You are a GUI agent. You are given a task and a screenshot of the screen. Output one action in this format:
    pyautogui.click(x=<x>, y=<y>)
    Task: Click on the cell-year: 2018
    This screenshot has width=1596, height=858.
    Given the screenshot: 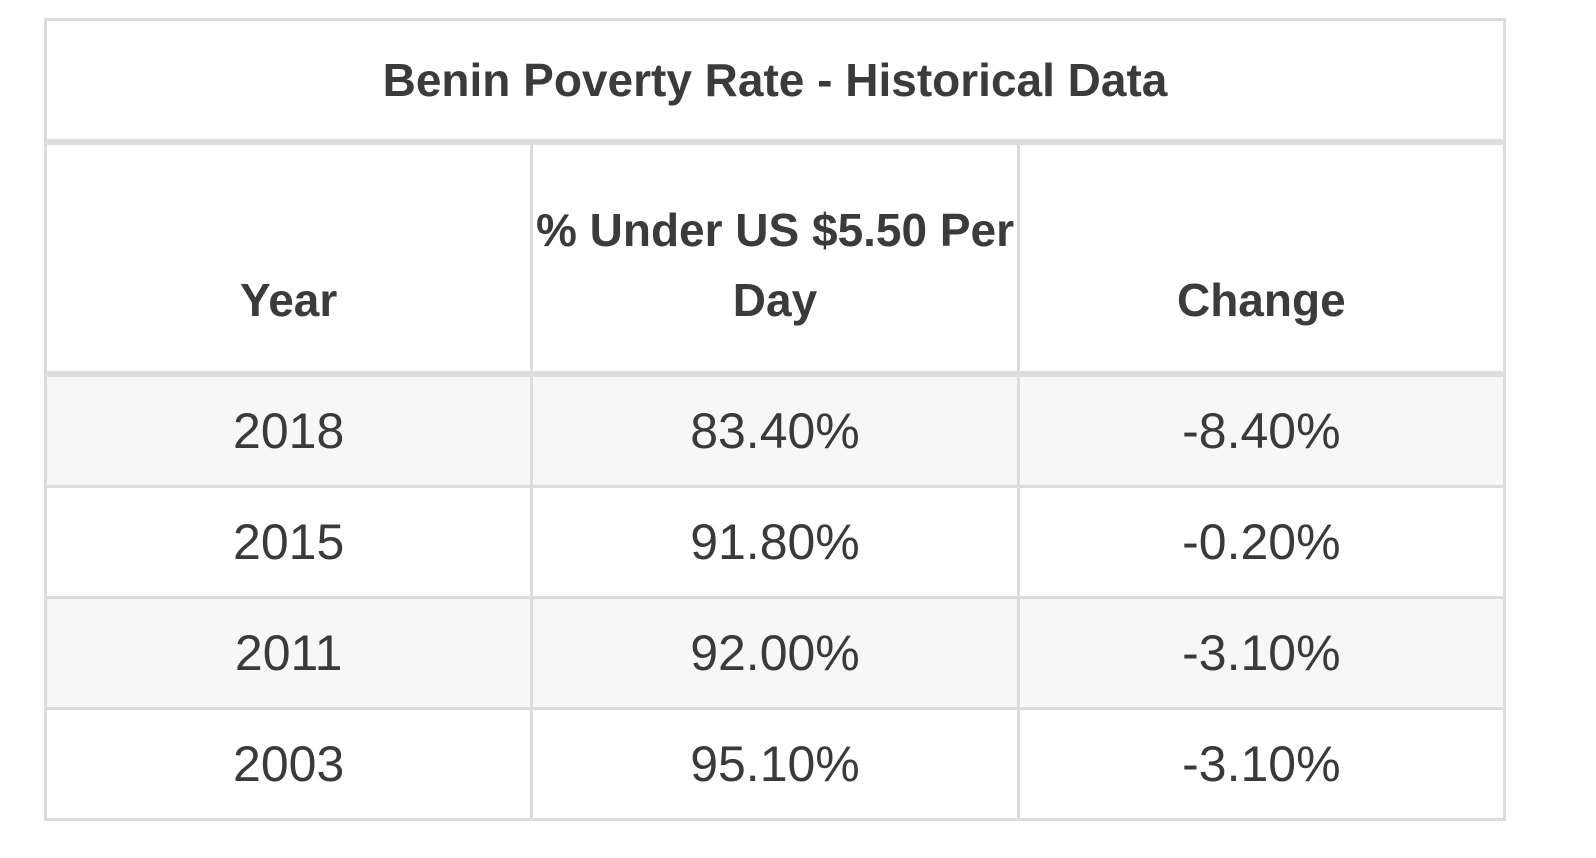 What is the action you would take?
    pyautogui.click(x=288, y=430)
    